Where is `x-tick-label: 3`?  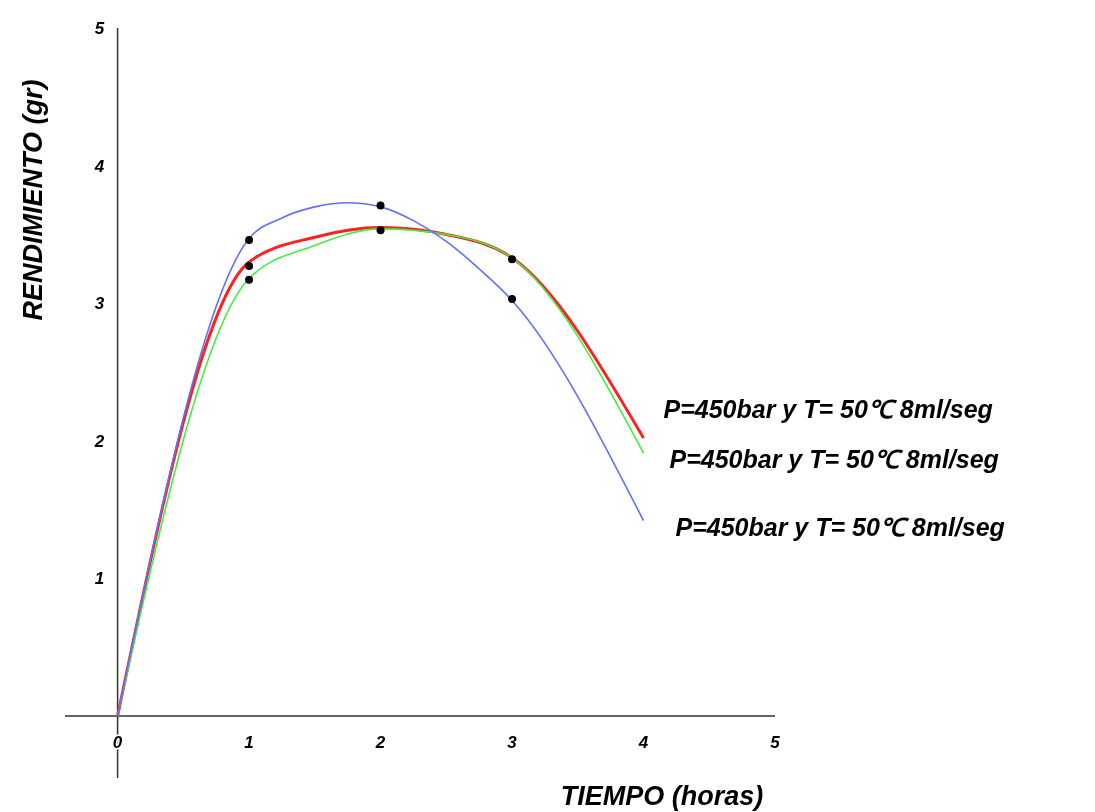 x-tick-label: 3 is located at coordinates (512, 743).